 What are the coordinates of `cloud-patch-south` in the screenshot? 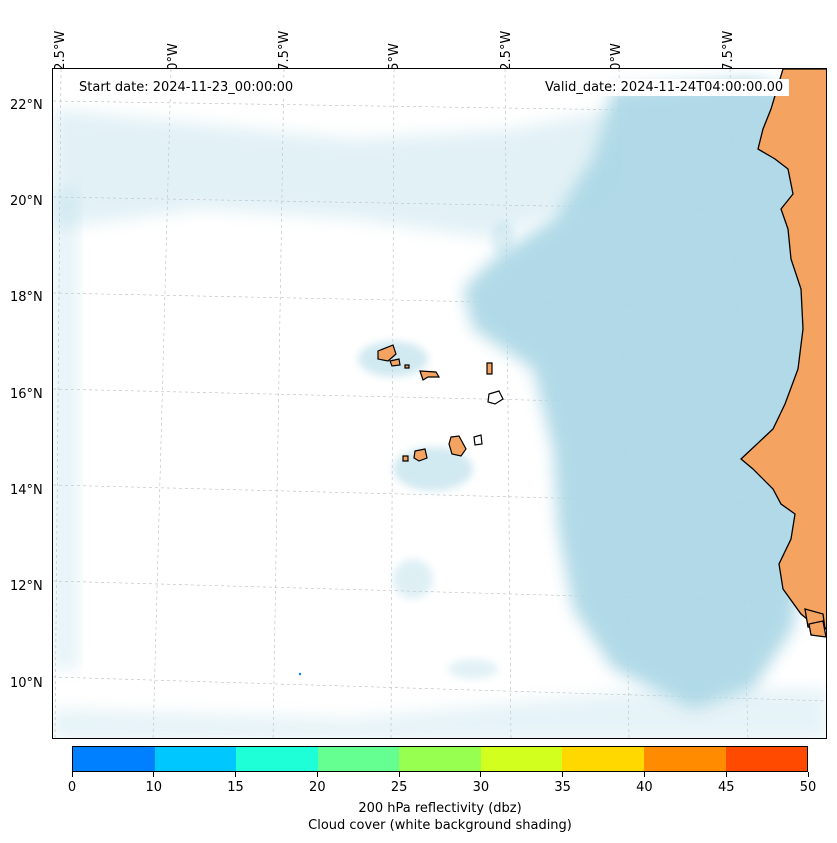 It's located at (473, 669).